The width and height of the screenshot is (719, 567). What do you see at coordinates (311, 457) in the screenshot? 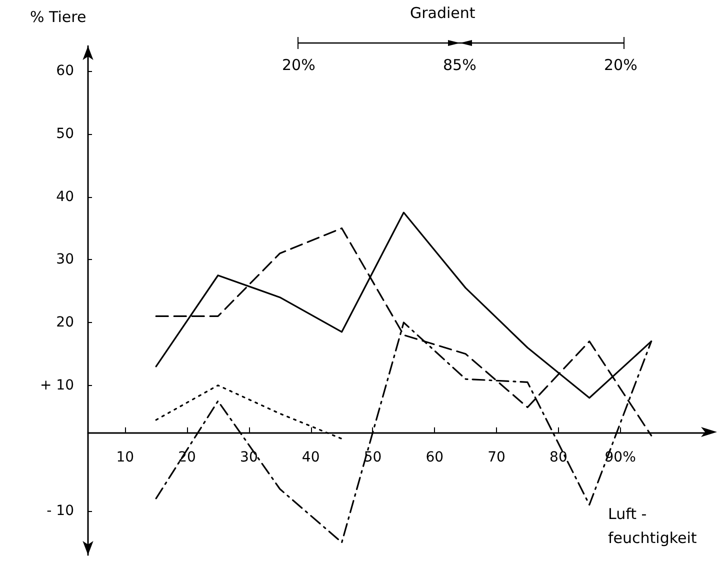
I see `x-tick-label: 40` at bounding box center [311, 457].